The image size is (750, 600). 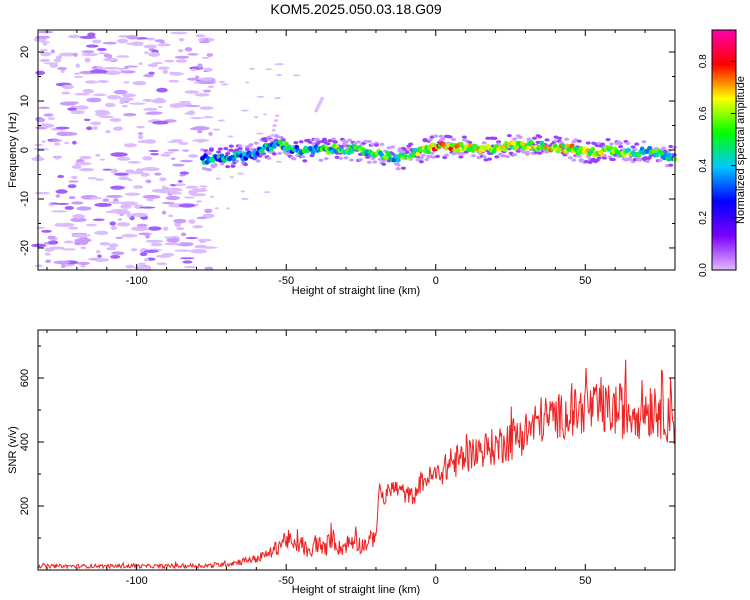 What do you see at coordinates (286, 281) in the screenshot?
I see `spectrogram-x-tick-label: -50` at bounding box center [286, 281].